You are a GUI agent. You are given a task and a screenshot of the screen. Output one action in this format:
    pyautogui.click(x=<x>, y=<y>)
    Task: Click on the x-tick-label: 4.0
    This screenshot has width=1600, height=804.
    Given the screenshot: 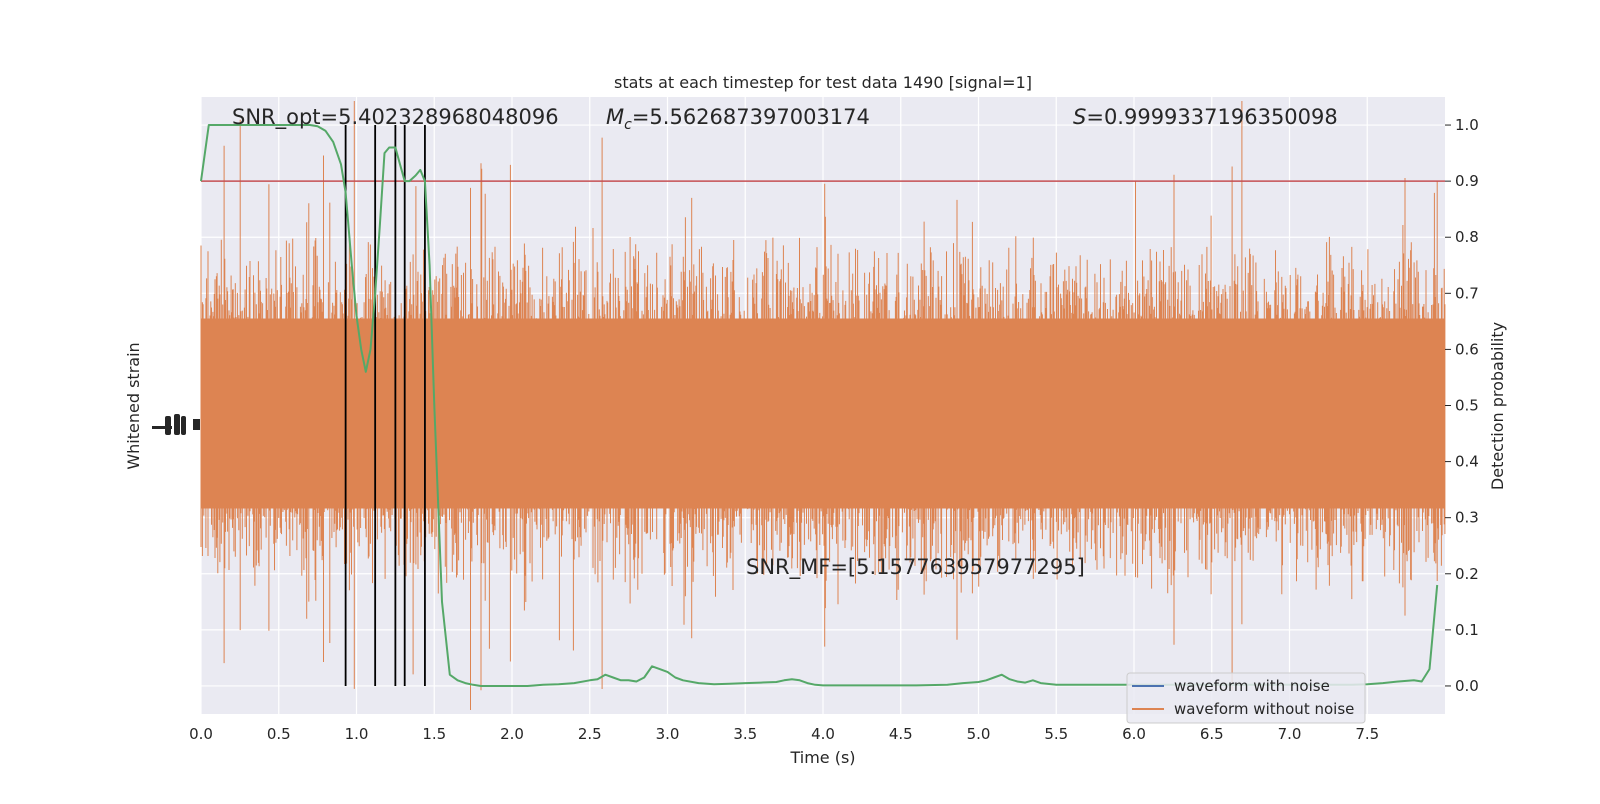 What is the action you would take?
    pyautogui.click(x=823, y=734)
    